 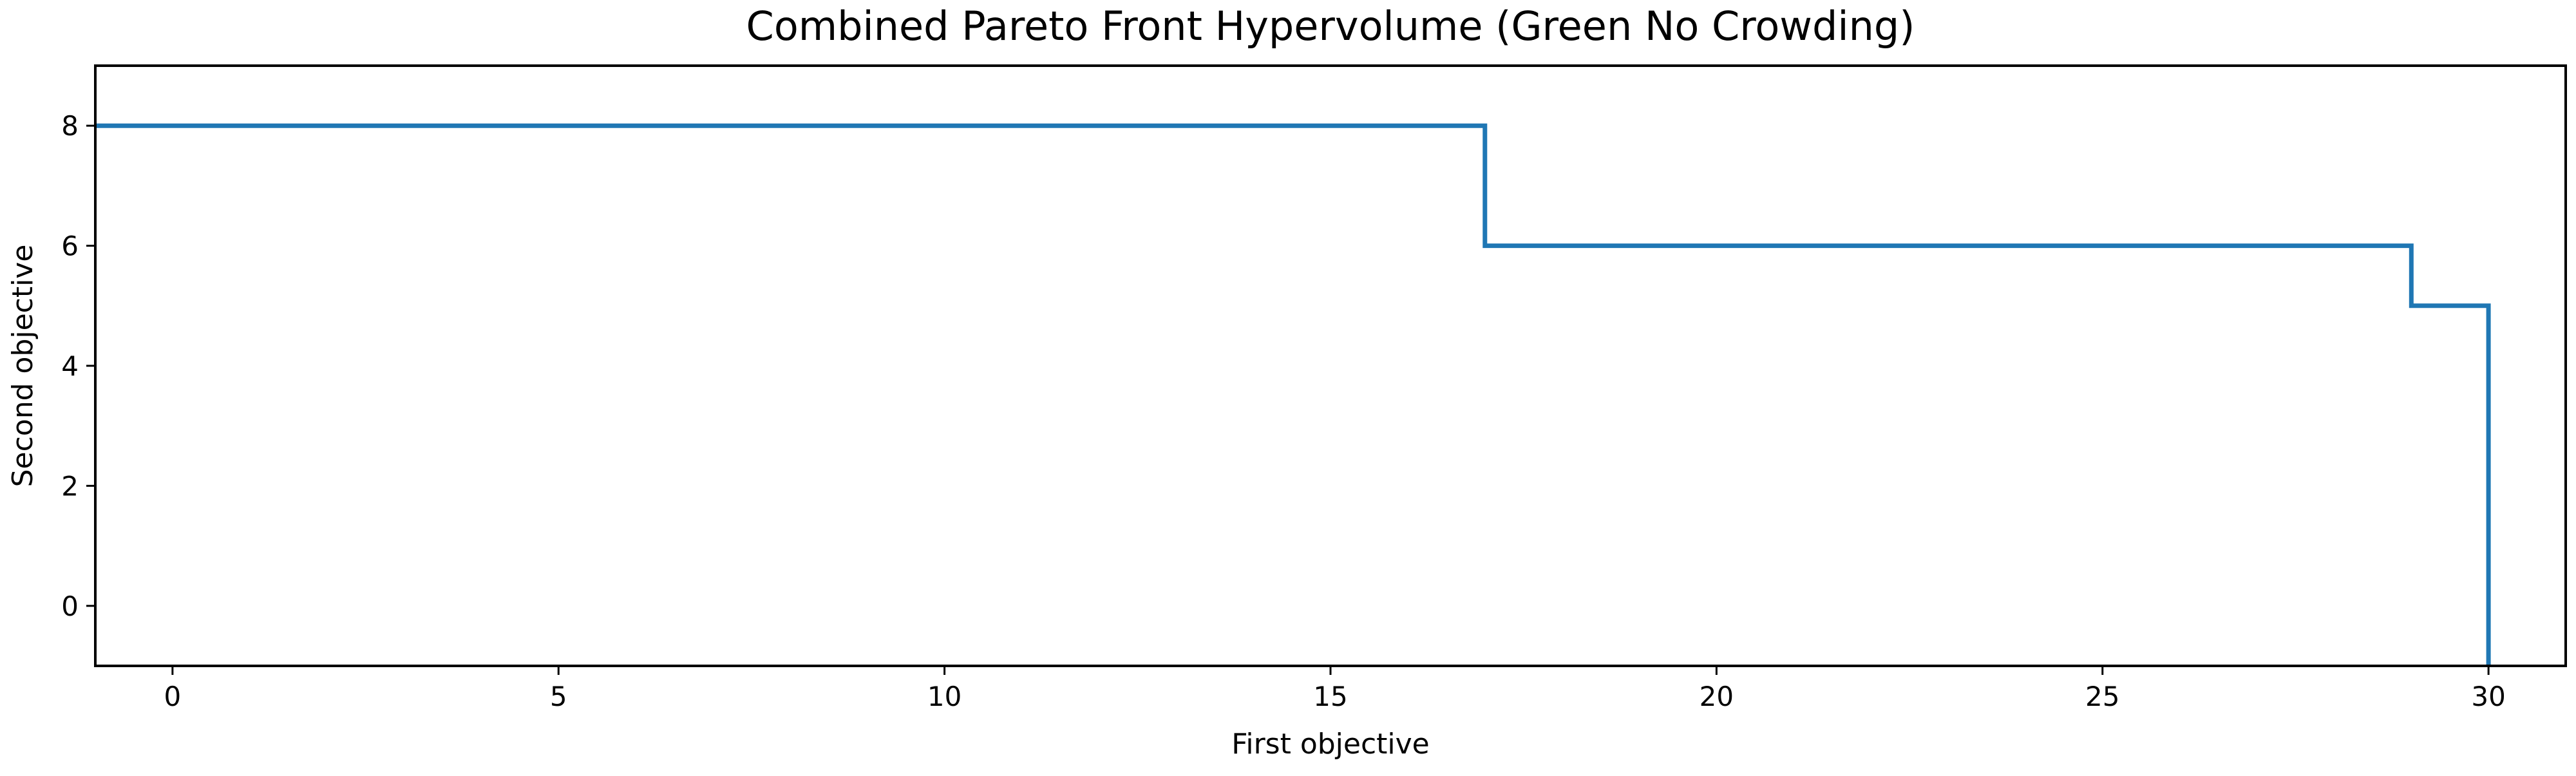 I want to click on x-axis-label: First objective, so click(x=1331, y=744).